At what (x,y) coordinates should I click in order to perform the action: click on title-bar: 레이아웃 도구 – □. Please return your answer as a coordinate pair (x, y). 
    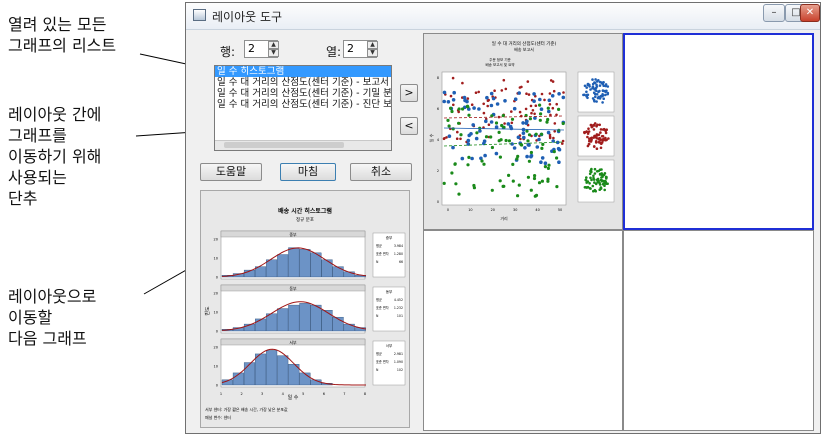
    Looking at the image, I should click on (503, 16).